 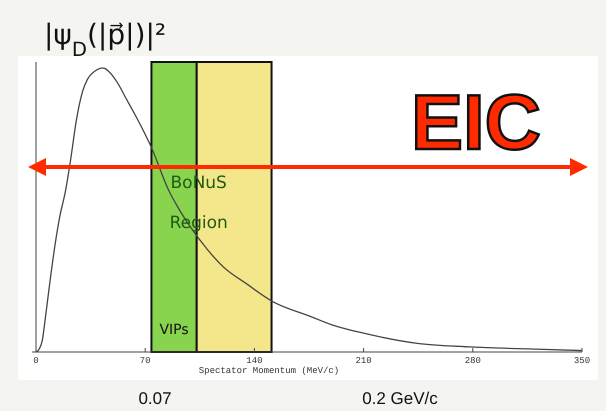 What do you see at coordinates (582, 361) in the screenshot?
I see `x-tick-label: 350` at bounding box center [582, 361].